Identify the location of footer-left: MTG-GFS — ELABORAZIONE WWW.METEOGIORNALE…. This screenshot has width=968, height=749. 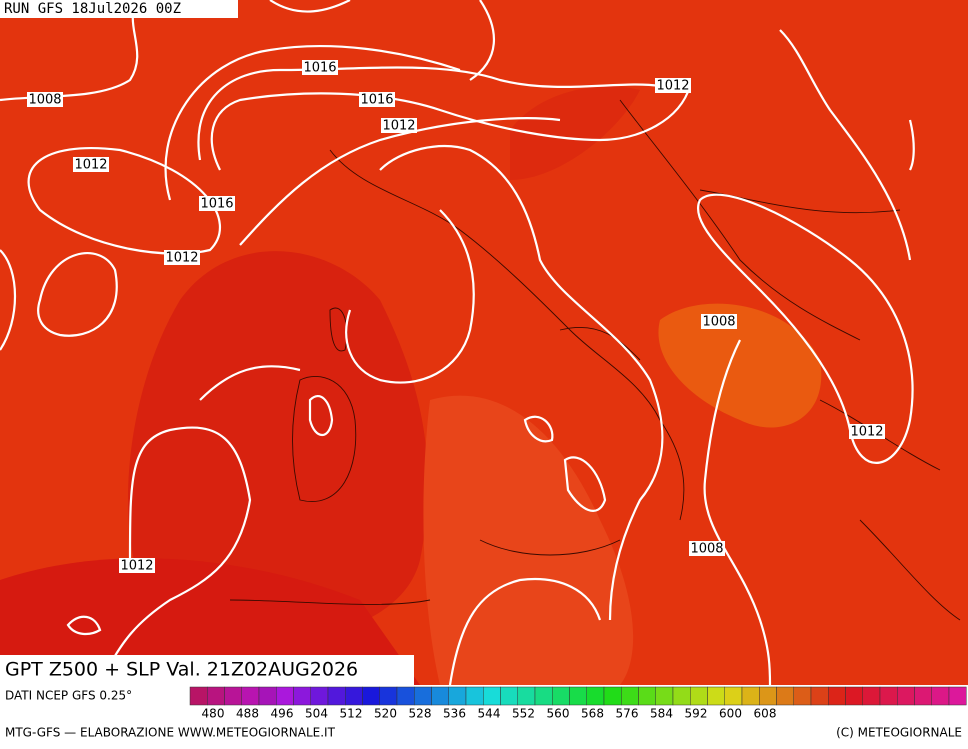
(170, 733).